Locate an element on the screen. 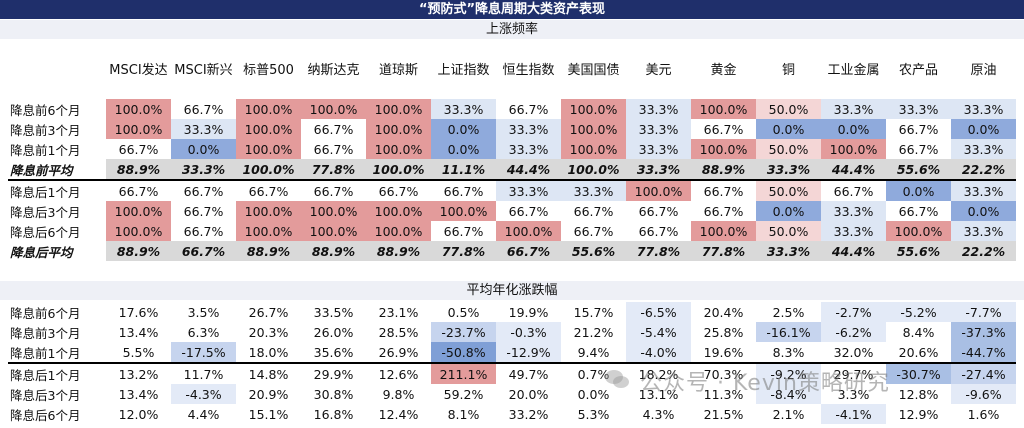  table-cell: 0.7% is located at coordinates (593, 373).